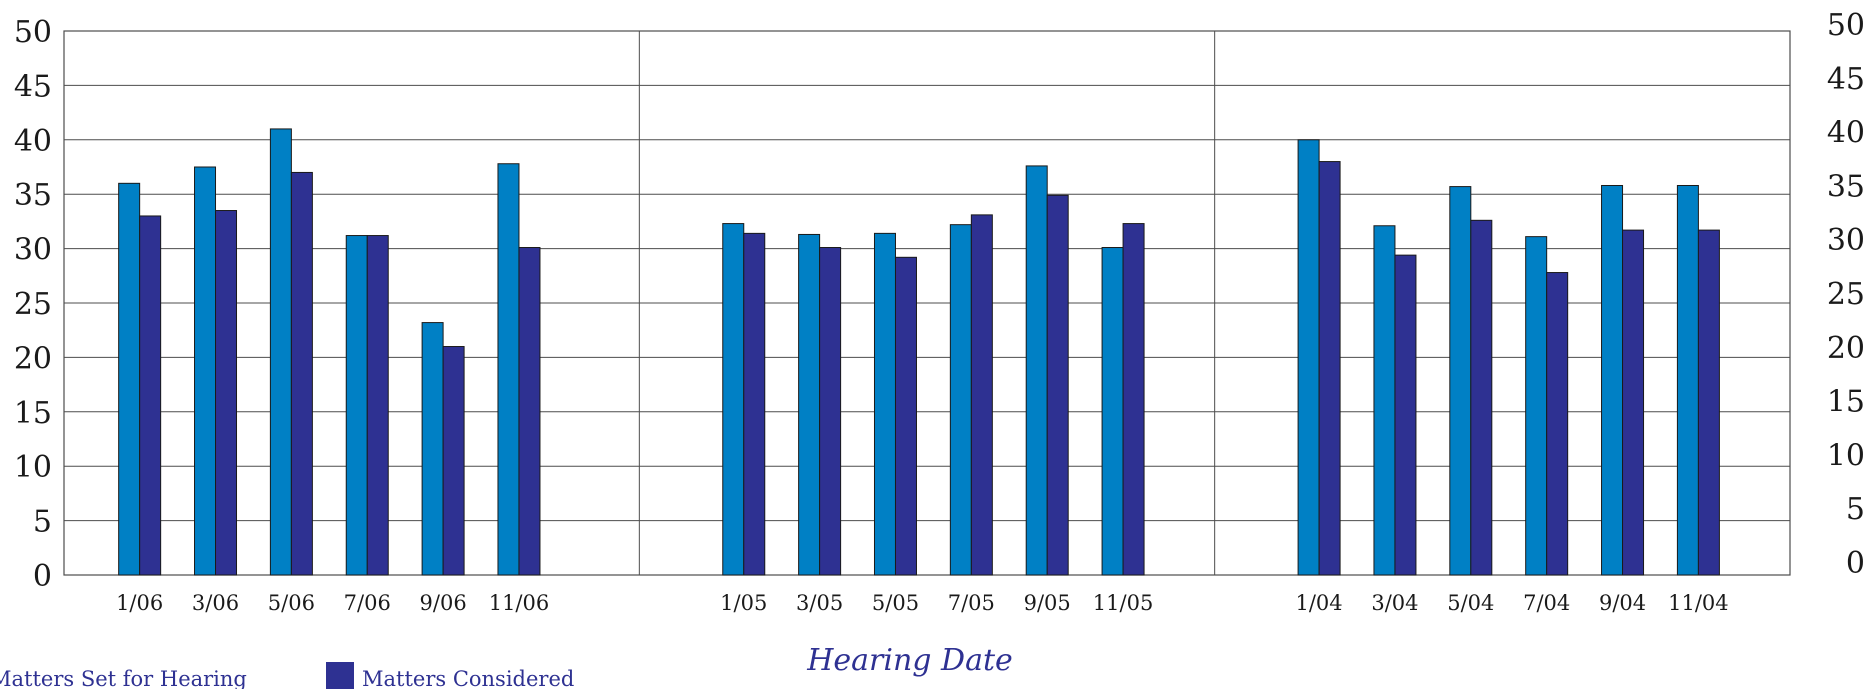  Describe the element at coordinates (33, 195) in the screenshot. I see `y-tick-label: 35` at that location.